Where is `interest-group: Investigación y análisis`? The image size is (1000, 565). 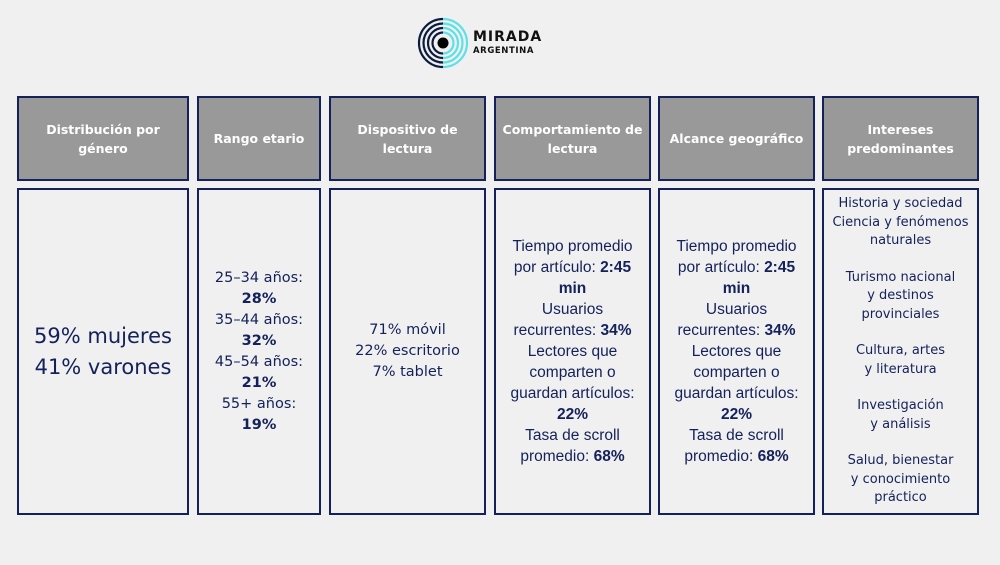
interest-group: Investigación y análisis is located at coordinates (900, 415).